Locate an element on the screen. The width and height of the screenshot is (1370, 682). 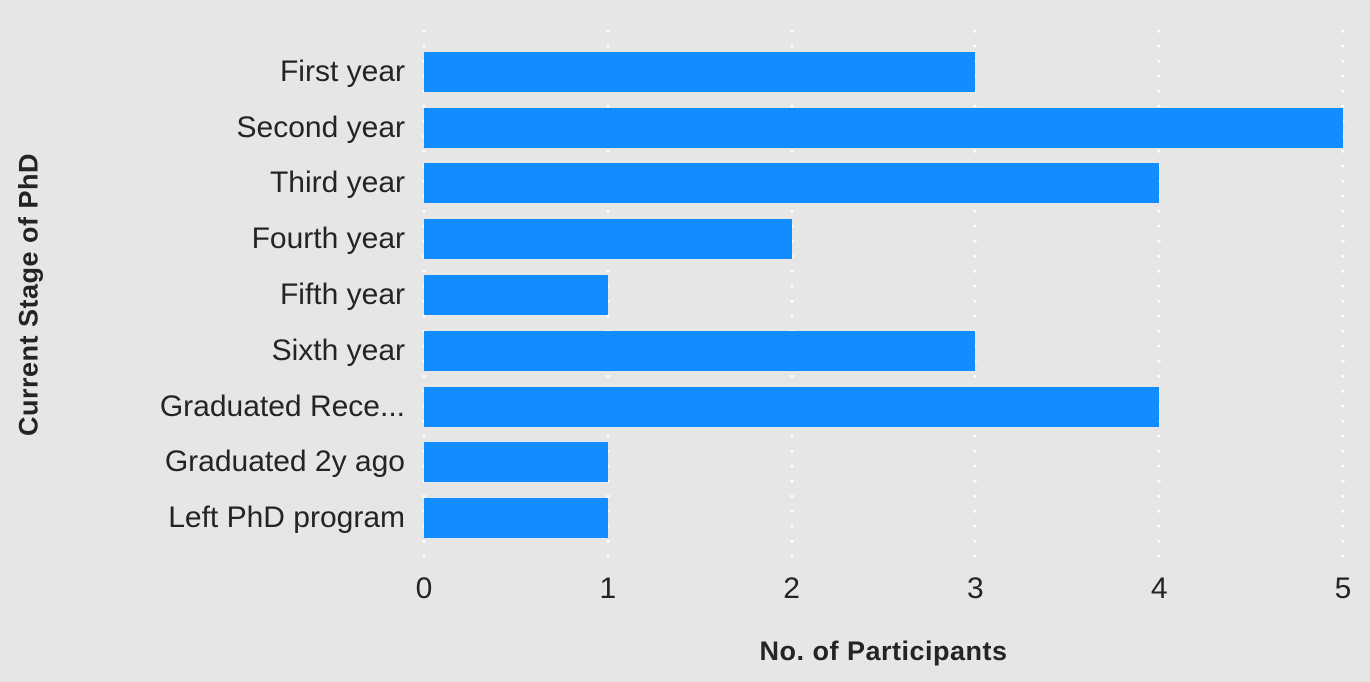
category-label: Third year is located at coordinates (337, 183).